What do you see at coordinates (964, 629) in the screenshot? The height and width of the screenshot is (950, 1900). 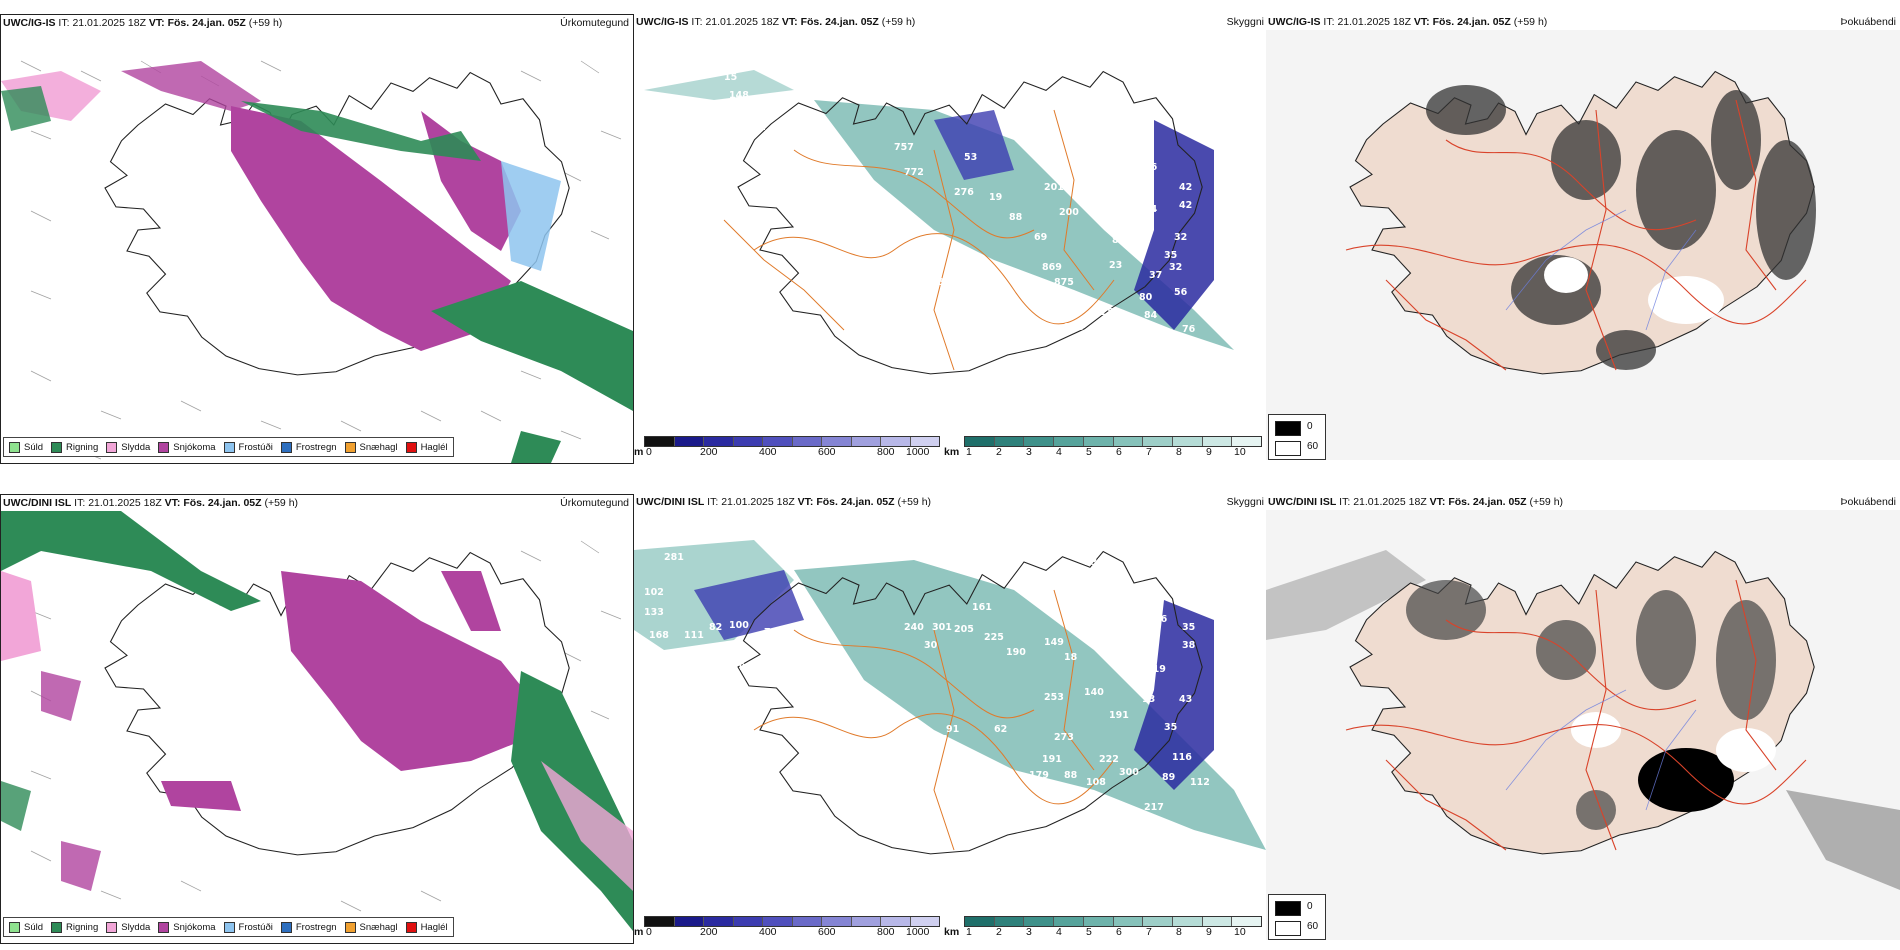 I see `svg-text: 205` at bounding box center [964, 629].